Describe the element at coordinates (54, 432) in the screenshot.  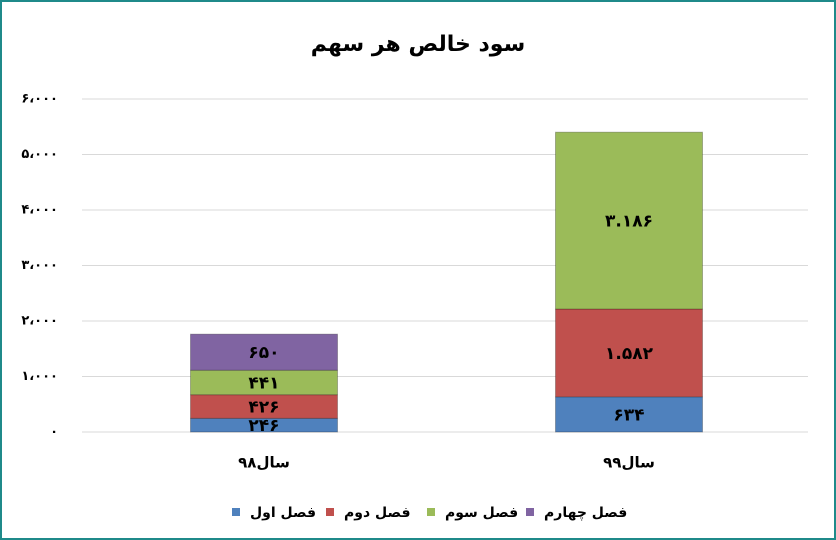
I see `y-tick-label: ۰` at that location.